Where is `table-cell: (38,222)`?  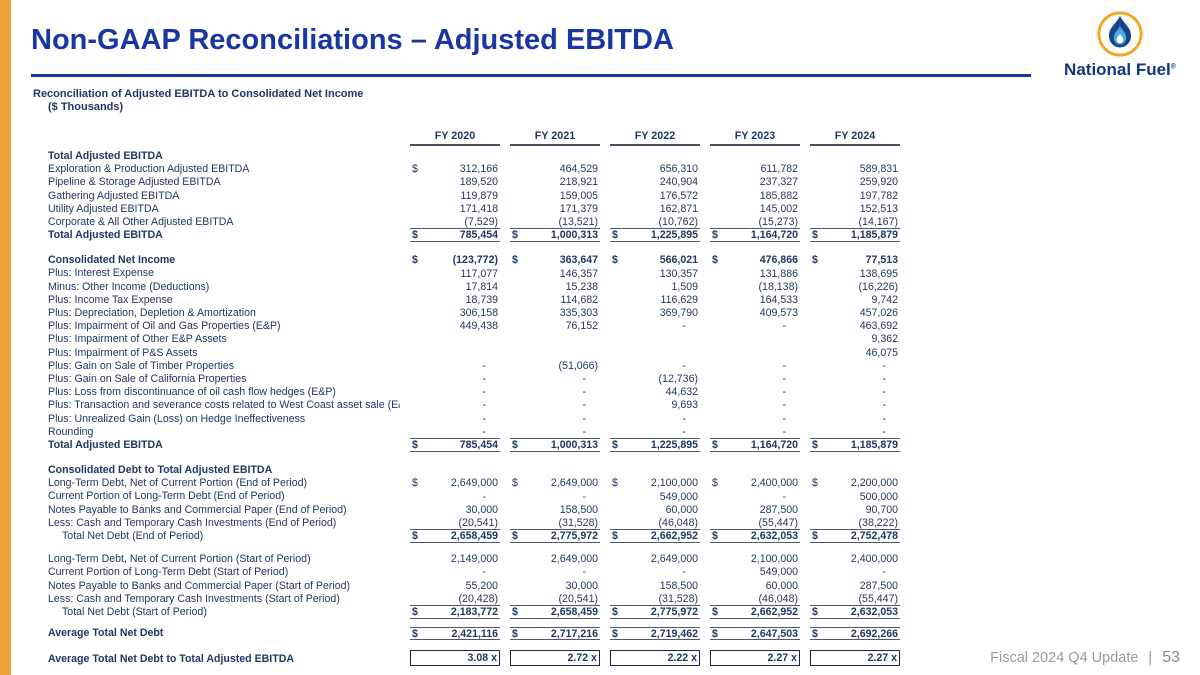
table-cell: (38,222) is located at coordinates (855, 524).